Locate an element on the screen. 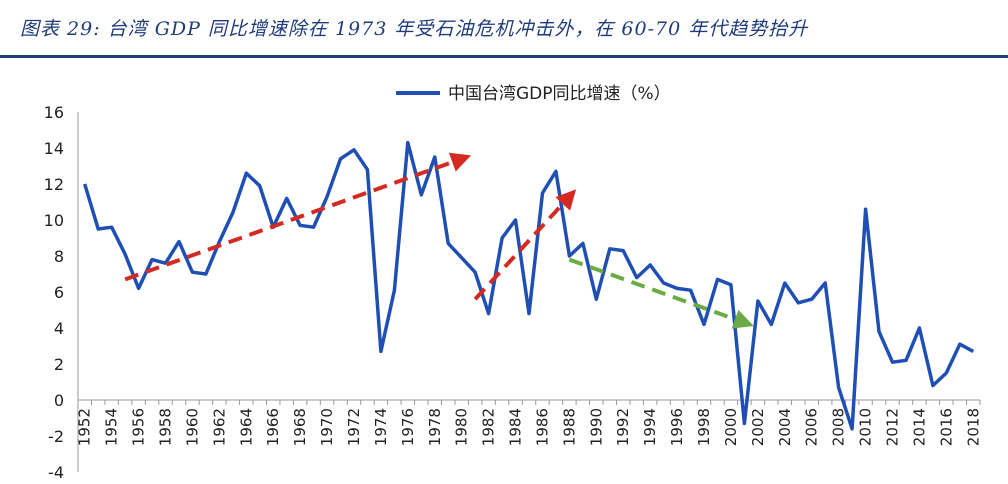 This screenshot has width=1008, height=484. x-tick-label: 2006 is located at coordinates (812, 427).